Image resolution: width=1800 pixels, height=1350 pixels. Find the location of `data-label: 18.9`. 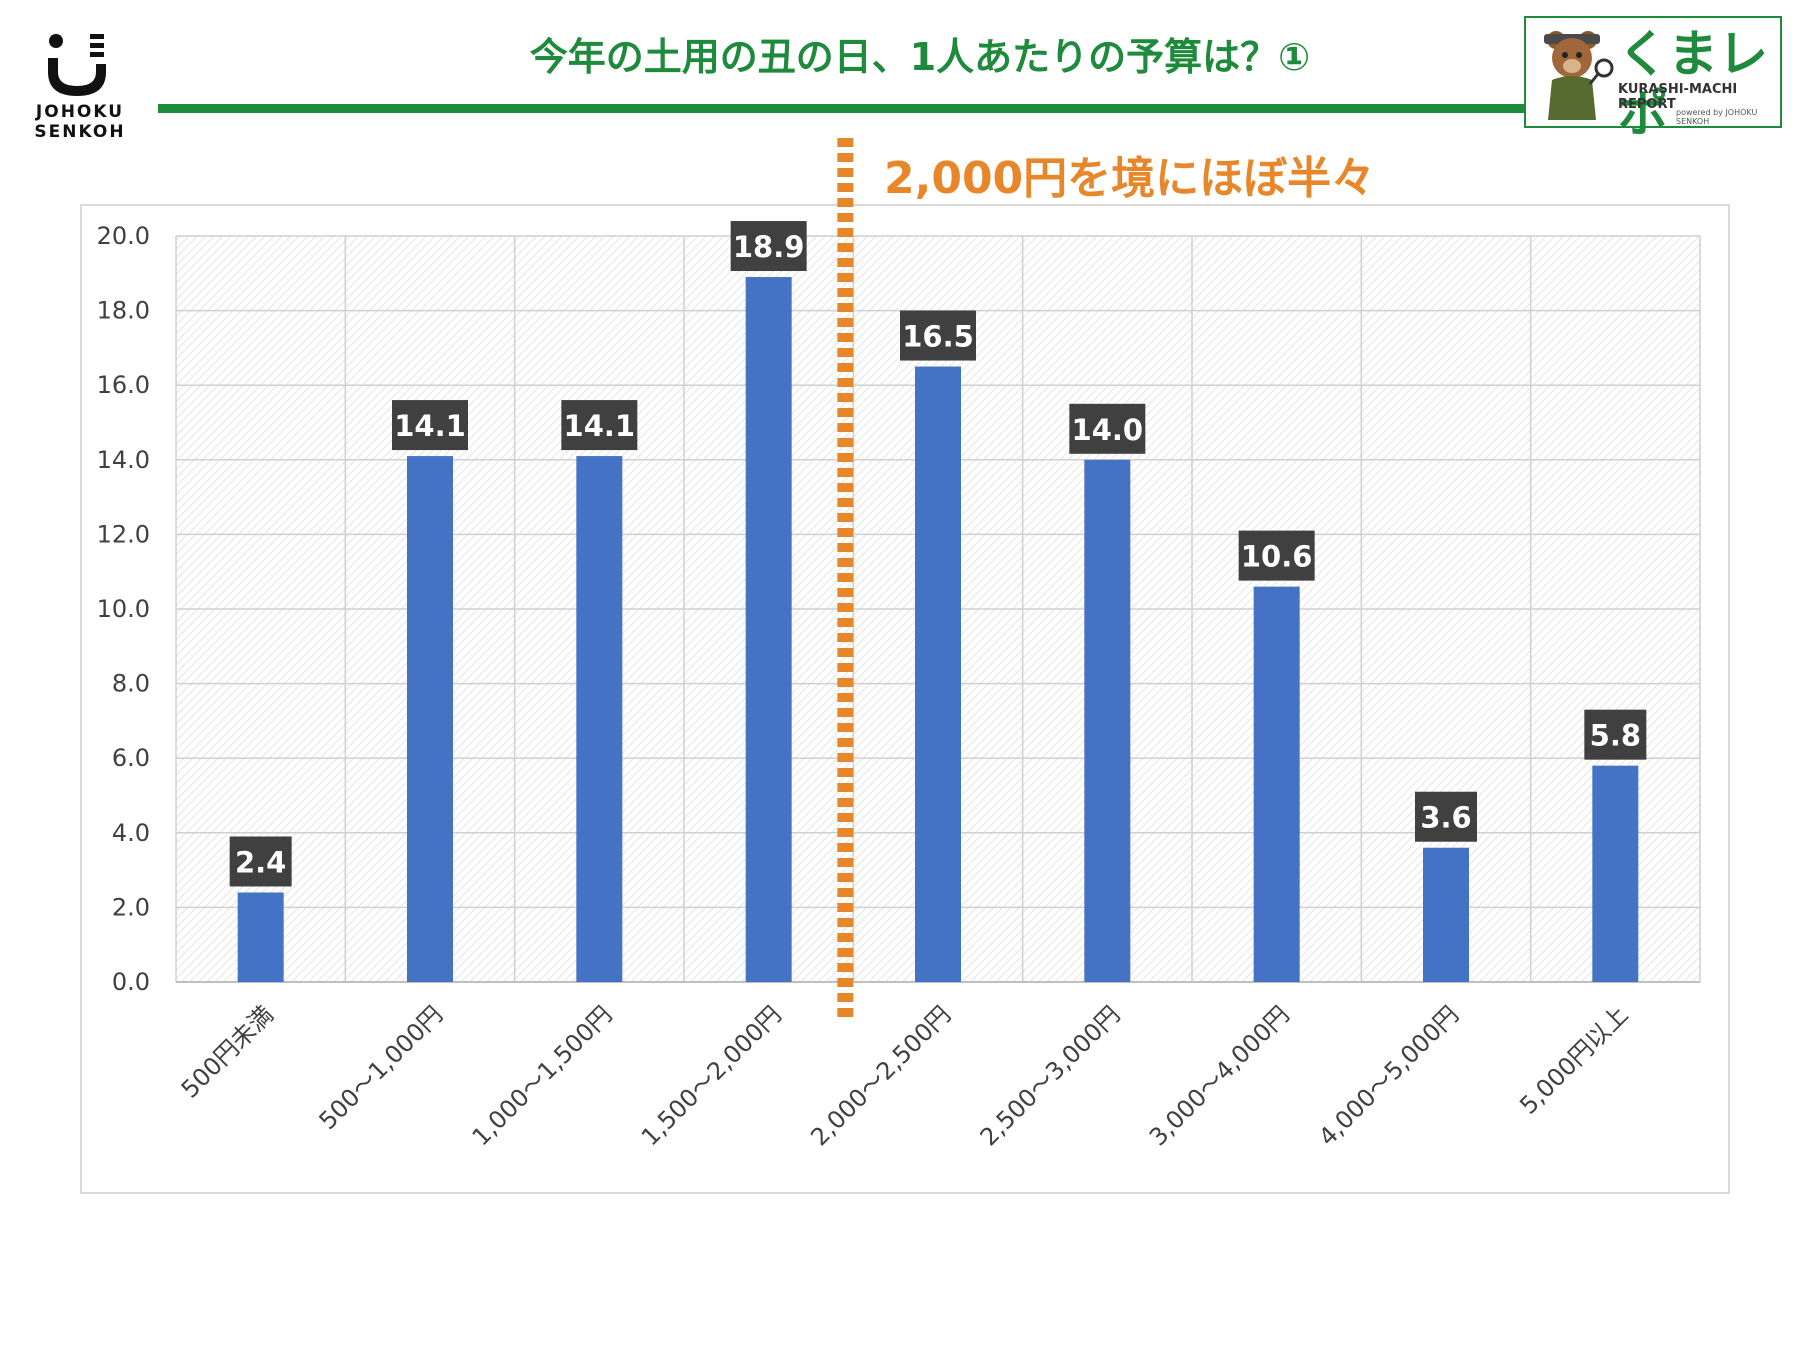

data-label: 18.9 is located at coordinates (769, 247).